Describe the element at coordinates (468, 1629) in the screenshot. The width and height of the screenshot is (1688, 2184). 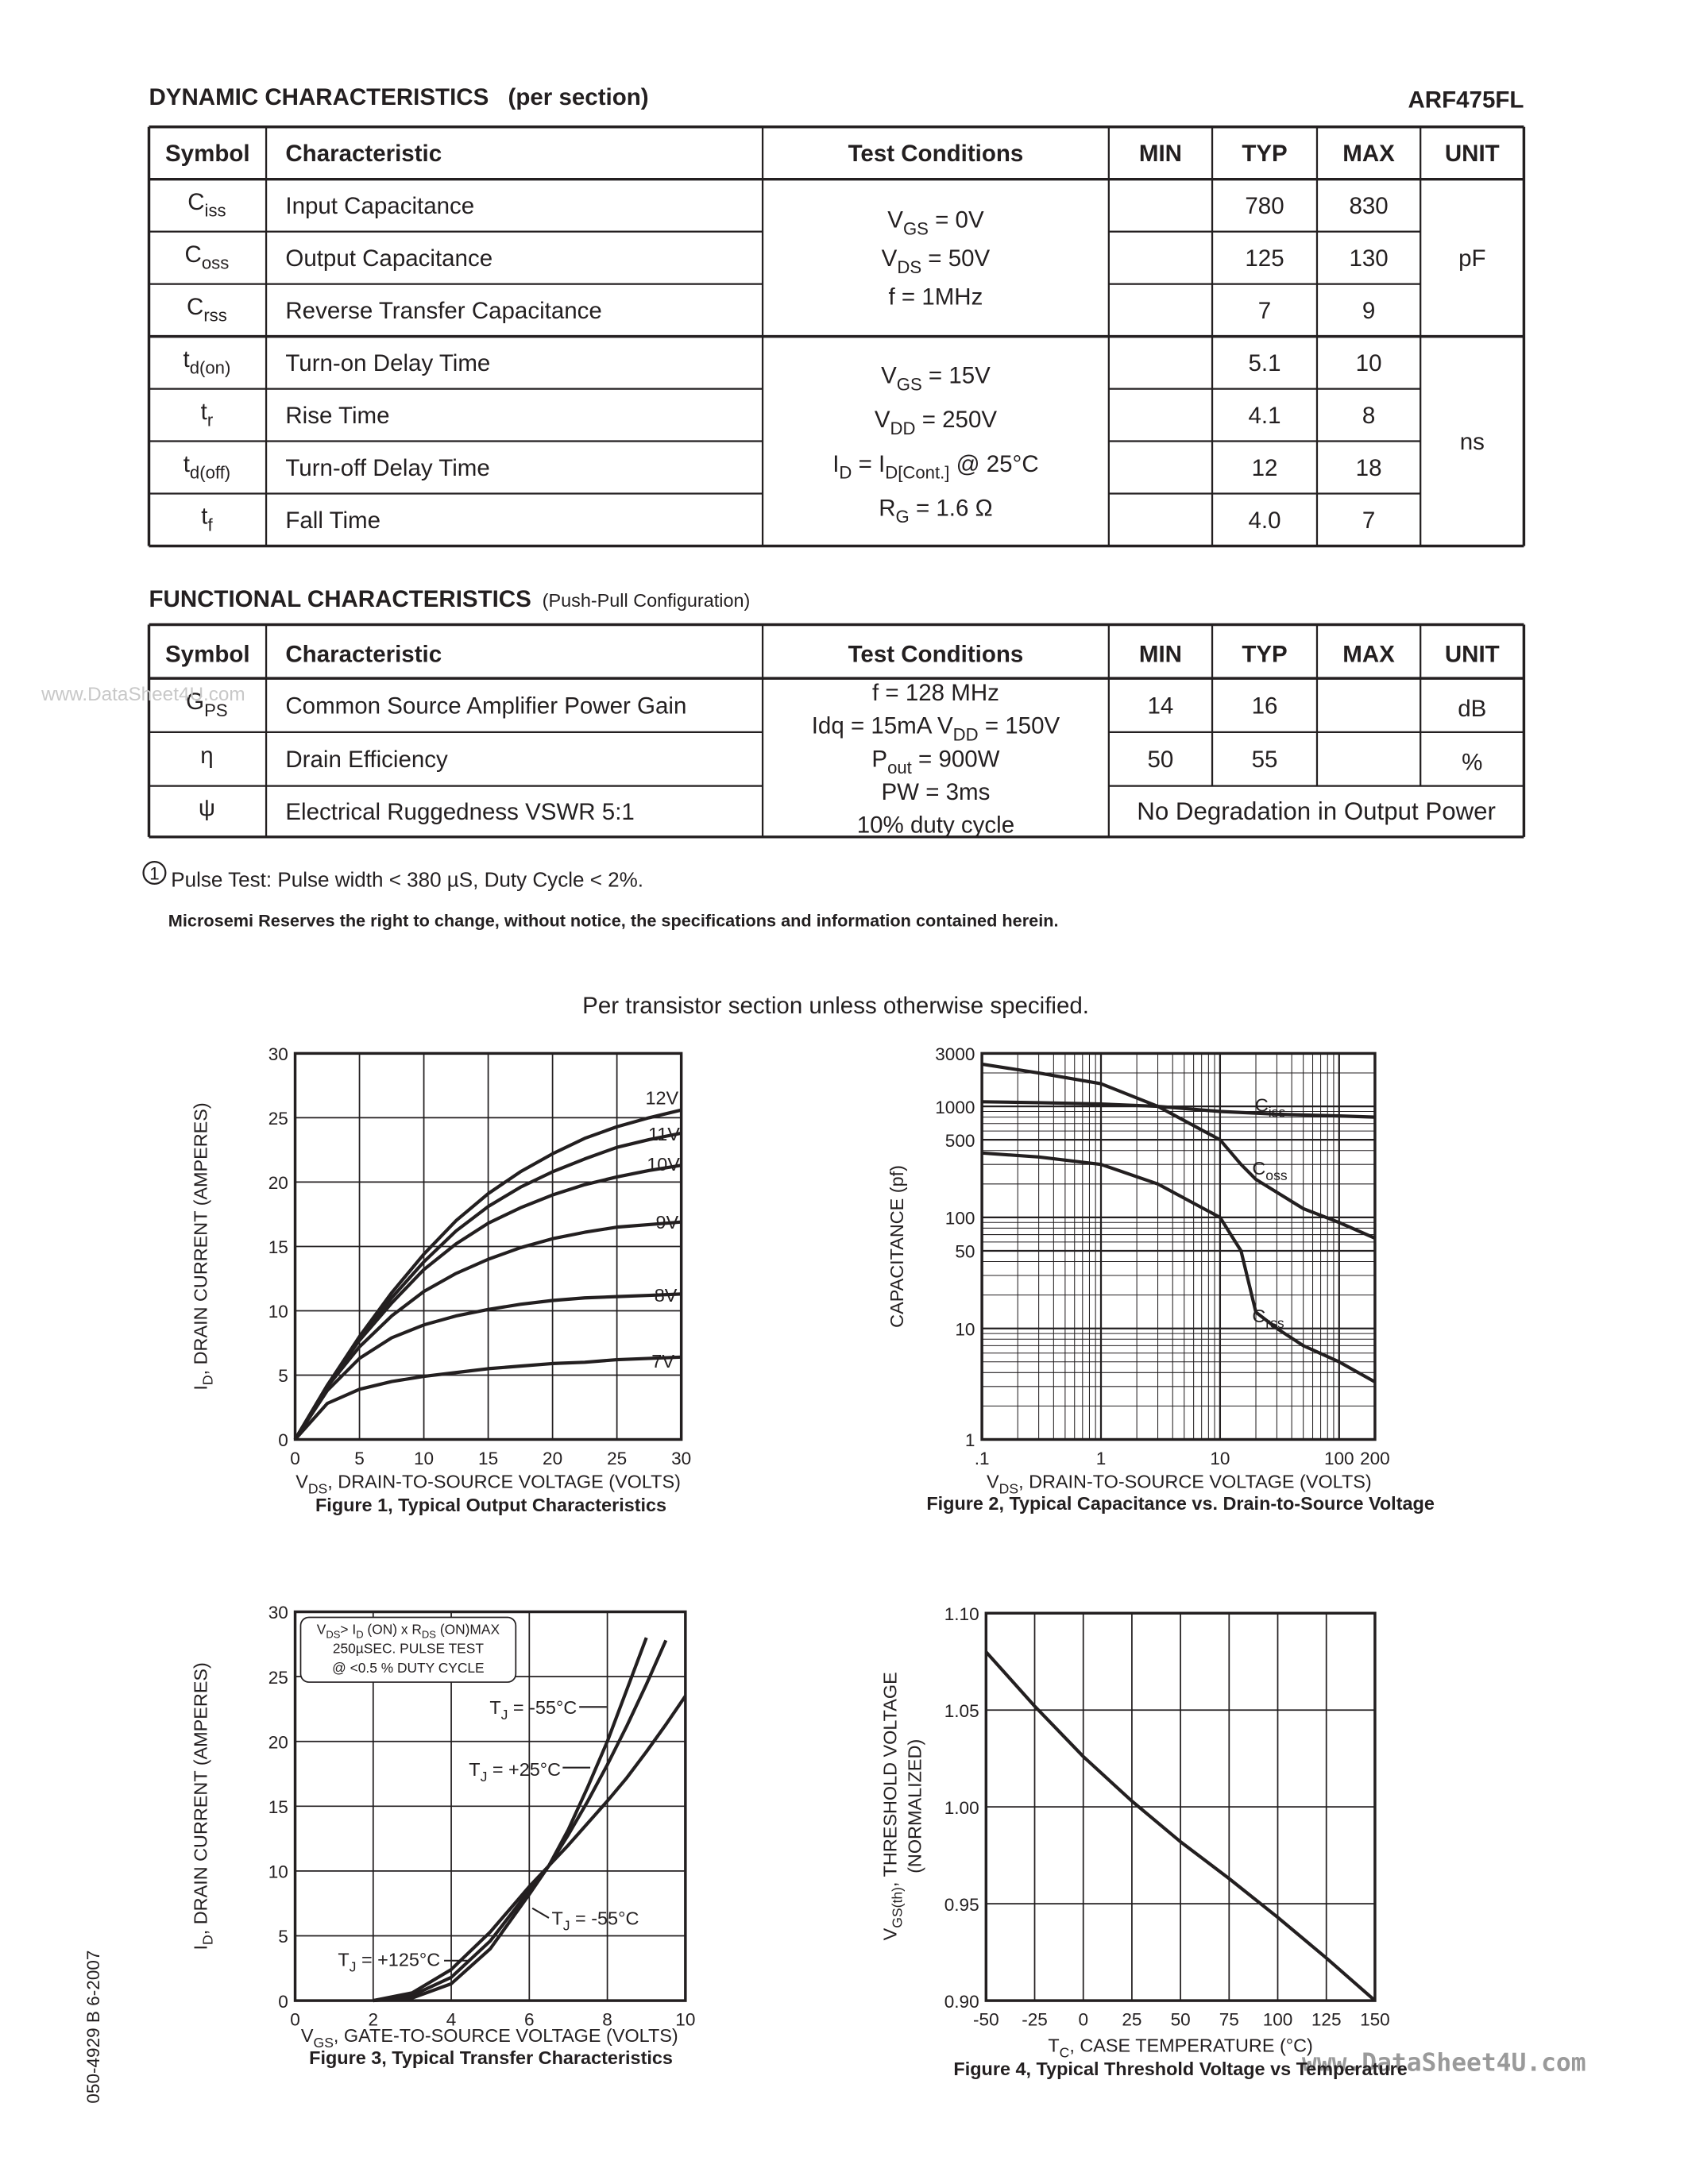
I see `text-part: (ON)MAX` at that location.